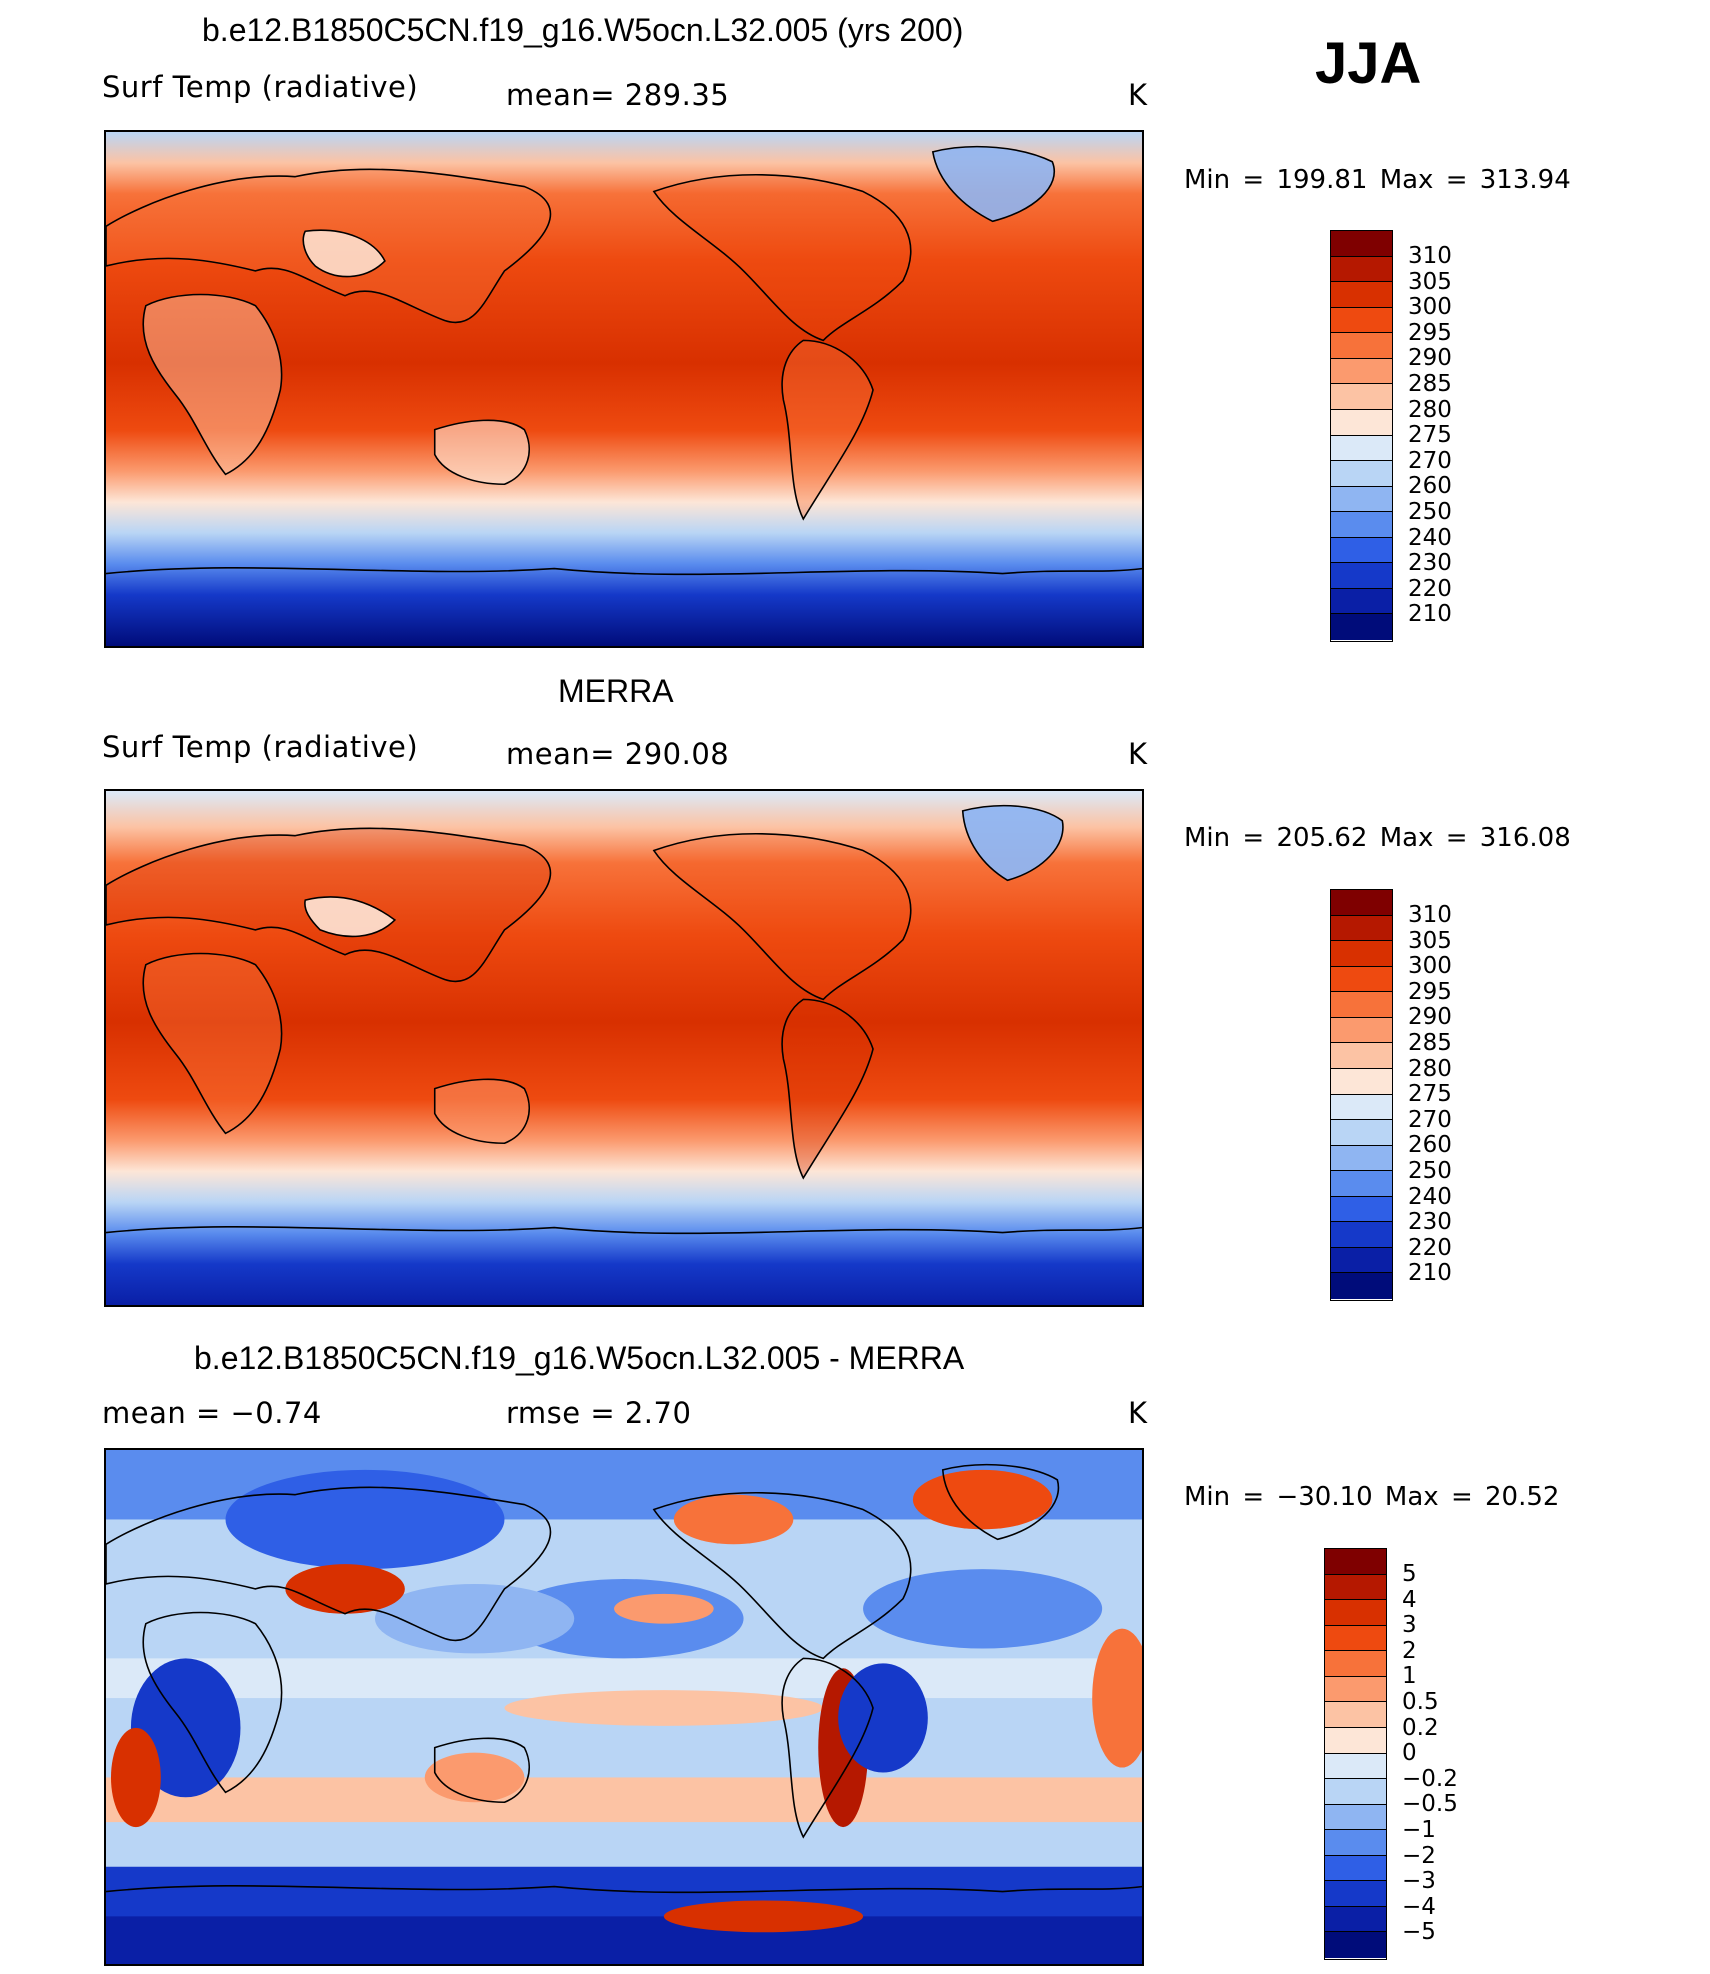 The image size is (1710, 1974). Describe the element at coordinates (1419, 1855) in the screenshot. I see `colorbar-tick-label: −2` at that location.